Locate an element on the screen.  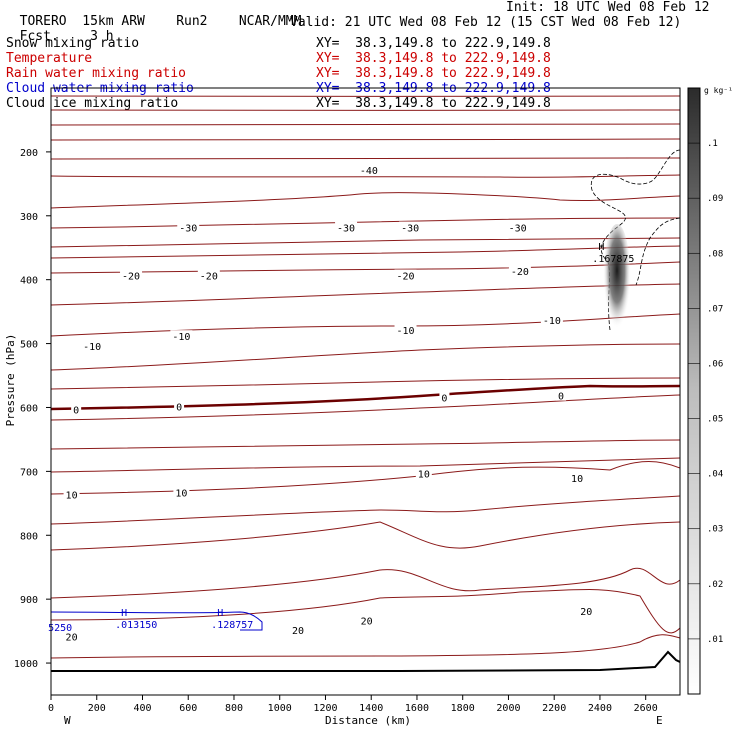
colorbar: g kg⁻¹ .01 .02 .03 .04 .05 .06 .07 .08 .09 .1 is located at coordinates (710, 390).